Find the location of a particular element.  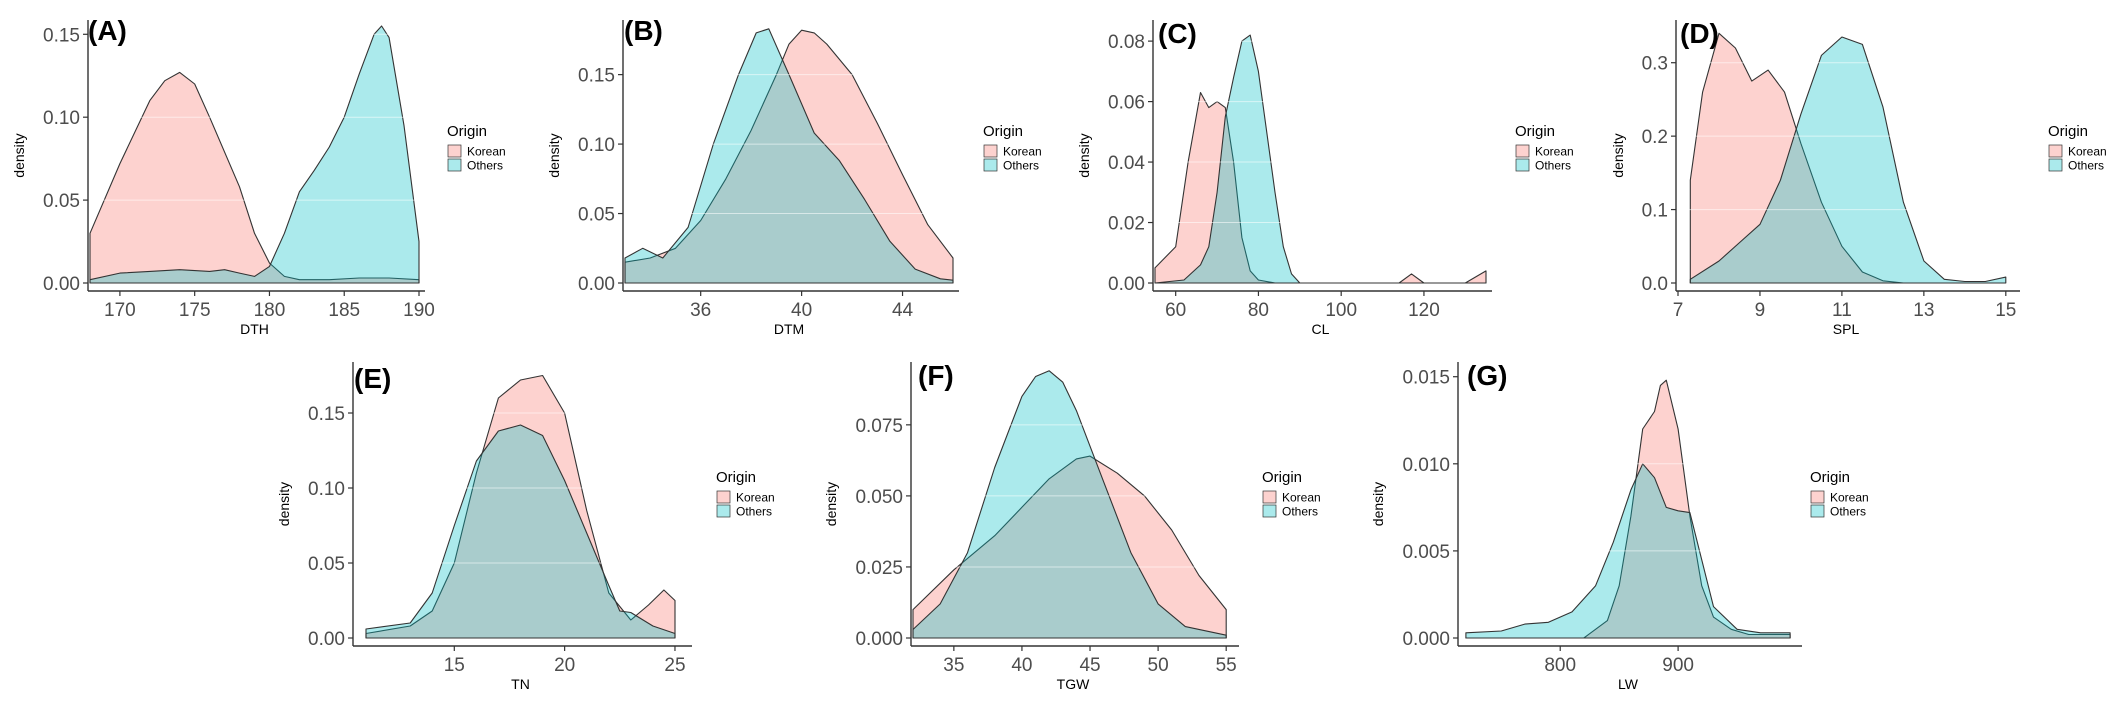

x-tick-label: 55 is located at coordinates (1226, 665).